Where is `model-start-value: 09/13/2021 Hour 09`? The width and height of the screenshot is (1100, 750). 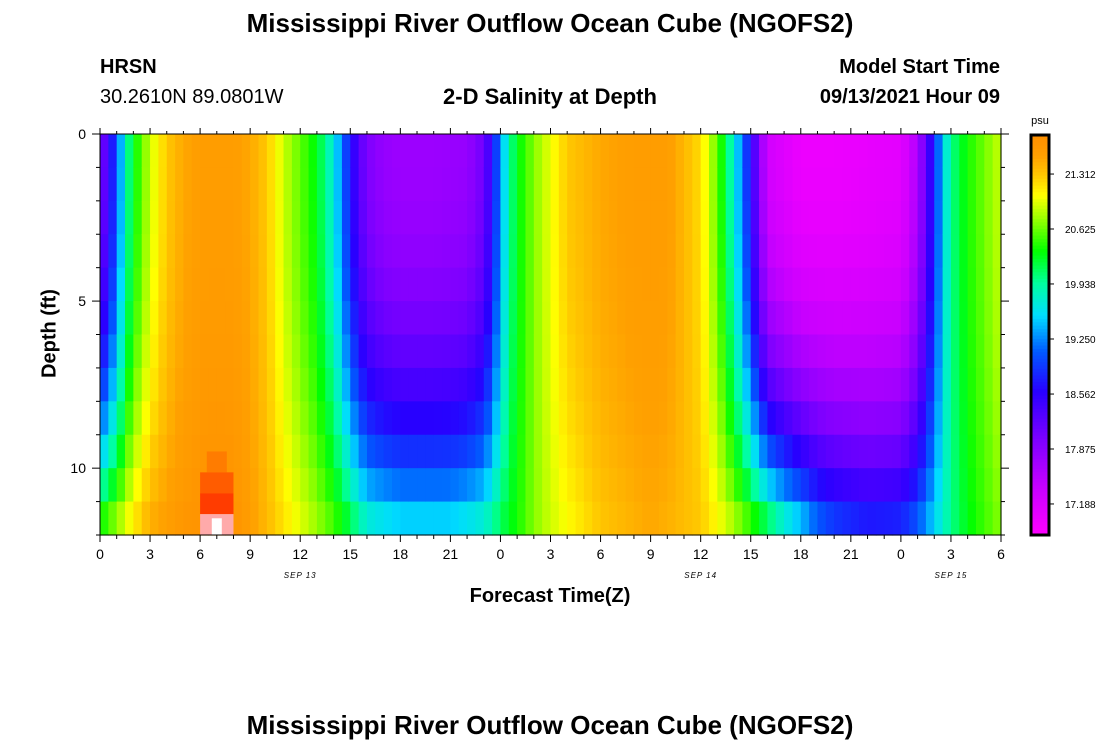
model-start-value: 09/13/2021 Hour 09 is located at coordinates (909, 97).